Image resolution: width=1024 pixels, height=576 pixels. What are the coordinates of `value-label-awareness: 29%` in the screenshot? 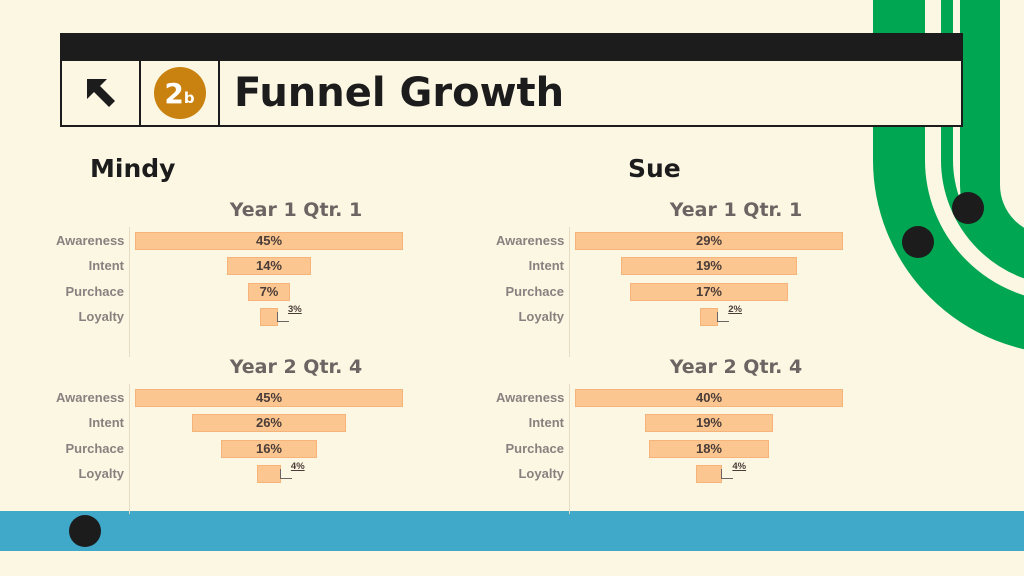 It's located at (709, 240).